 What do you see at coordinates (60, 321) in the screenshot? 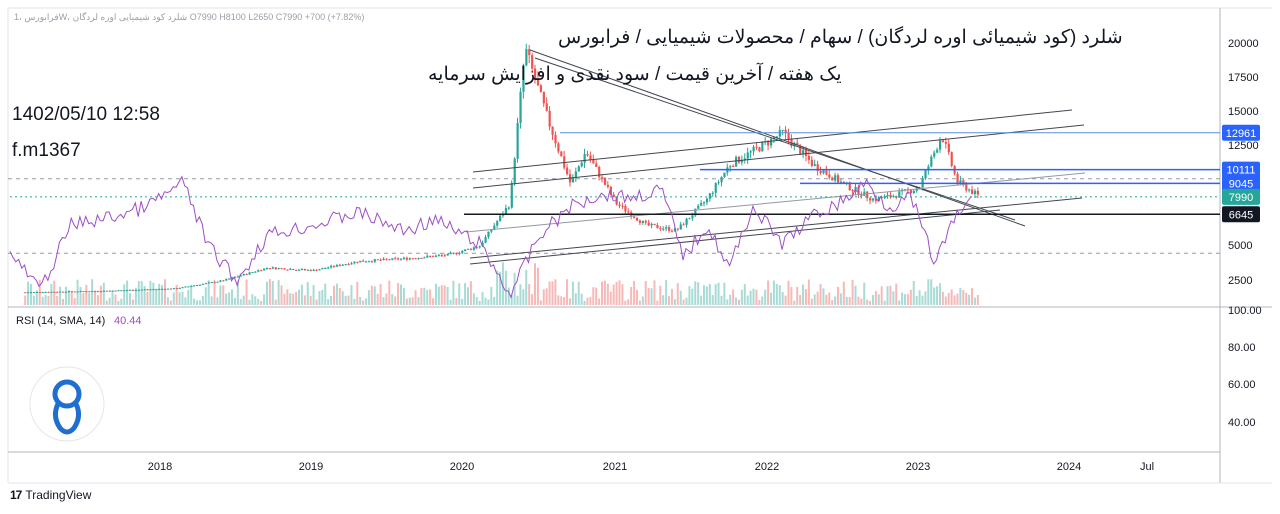
I see `rsi-legend-label: RSI (14, SMA, 14)` at bounding box center [60, 321].